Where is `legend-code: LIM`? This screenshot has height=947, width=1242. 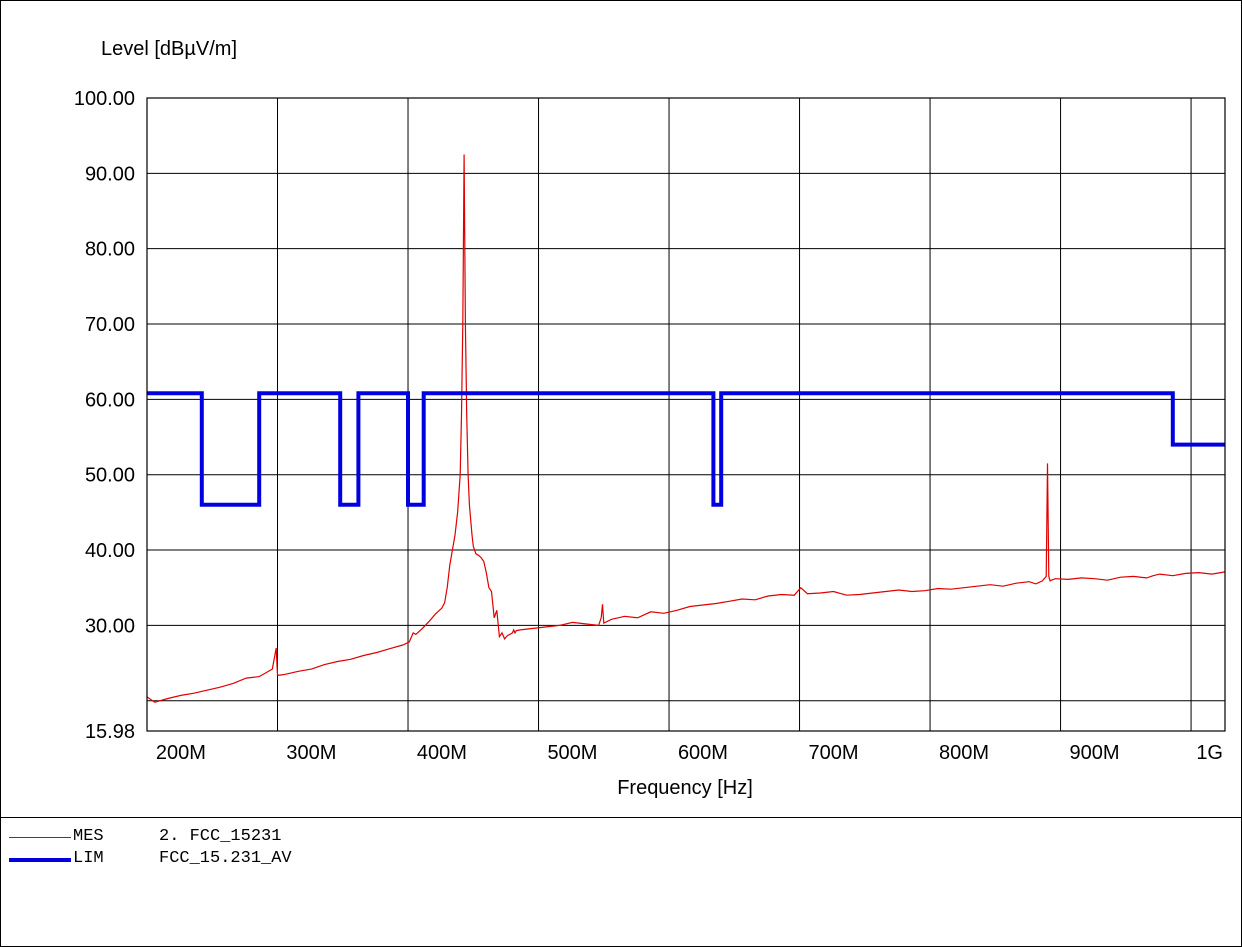 legend-code: LIM is located at coordinates (88, 858).